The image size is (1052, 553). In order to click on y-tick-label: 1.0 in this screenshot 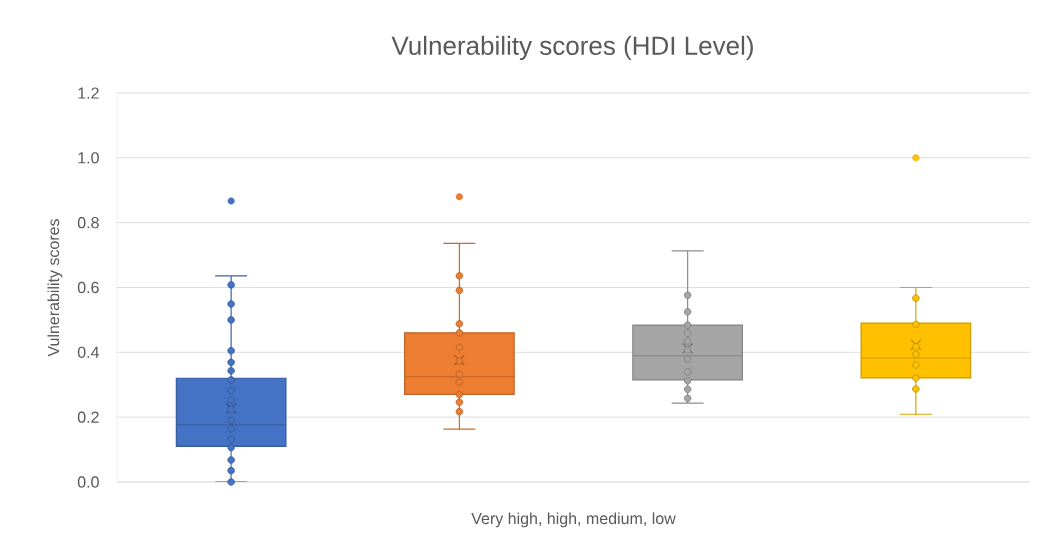, I will do `click(88, 158)`.